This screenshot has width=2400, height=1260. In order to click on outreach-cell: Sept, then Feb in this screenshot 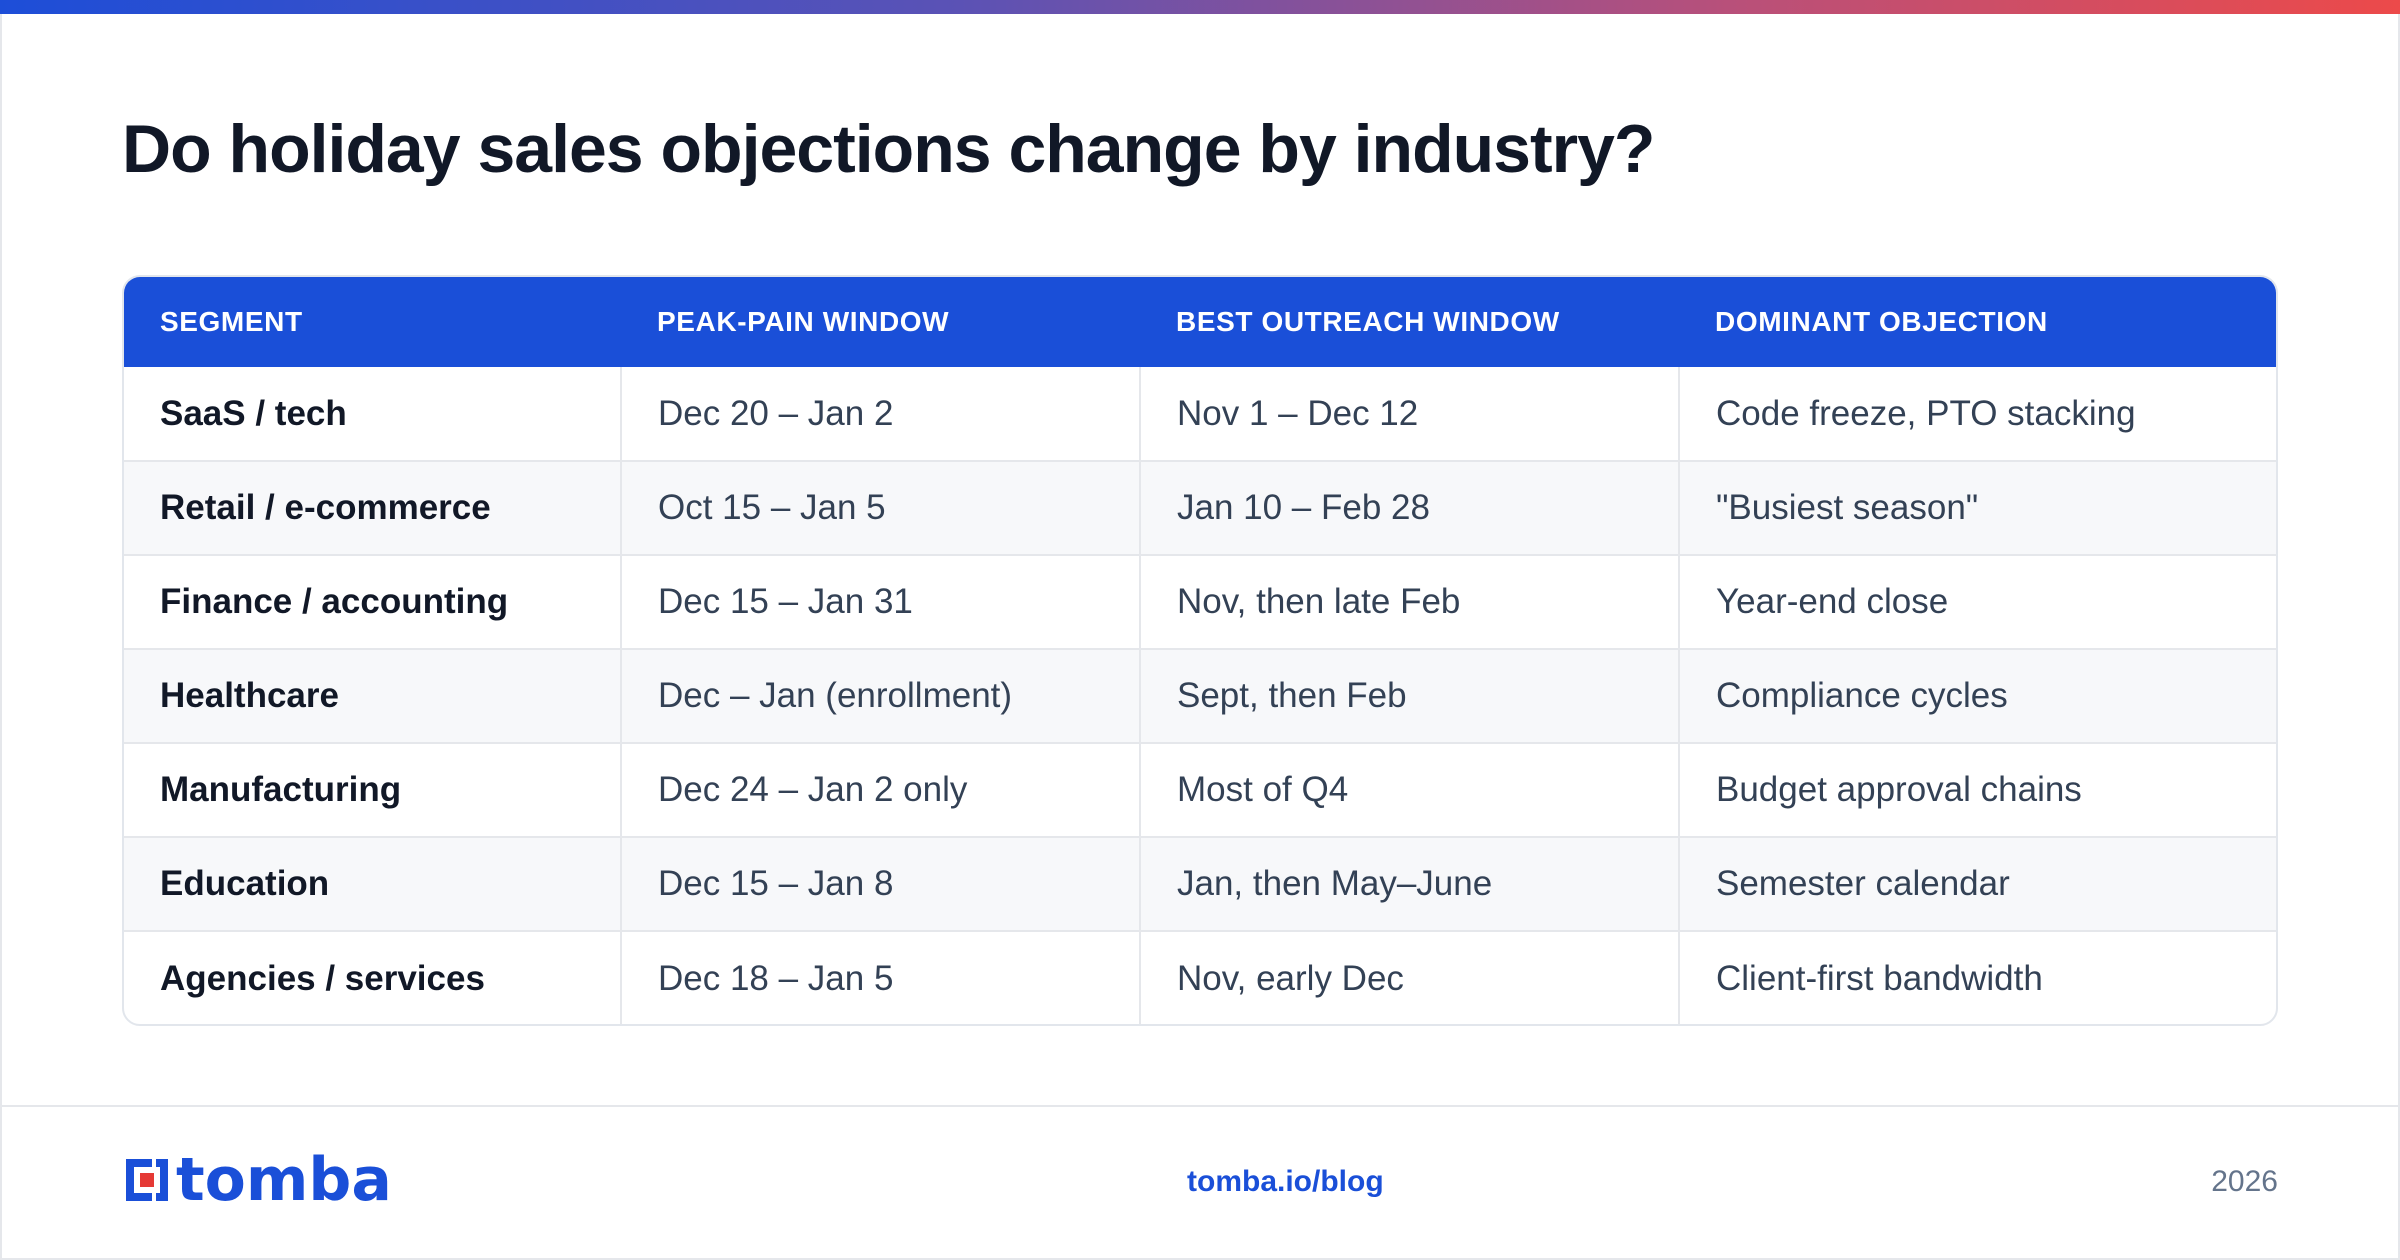, I will do `click(1409, 695)`.